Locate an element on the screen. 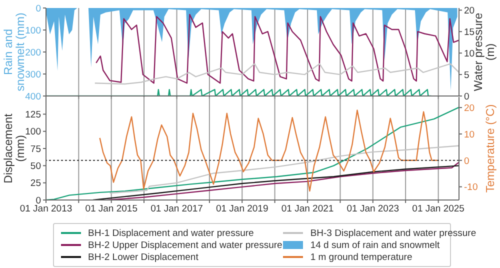 The image size is (500, 268). legend-label: BH-1 Displacement and water pressure is located at coordinates (171, 233).